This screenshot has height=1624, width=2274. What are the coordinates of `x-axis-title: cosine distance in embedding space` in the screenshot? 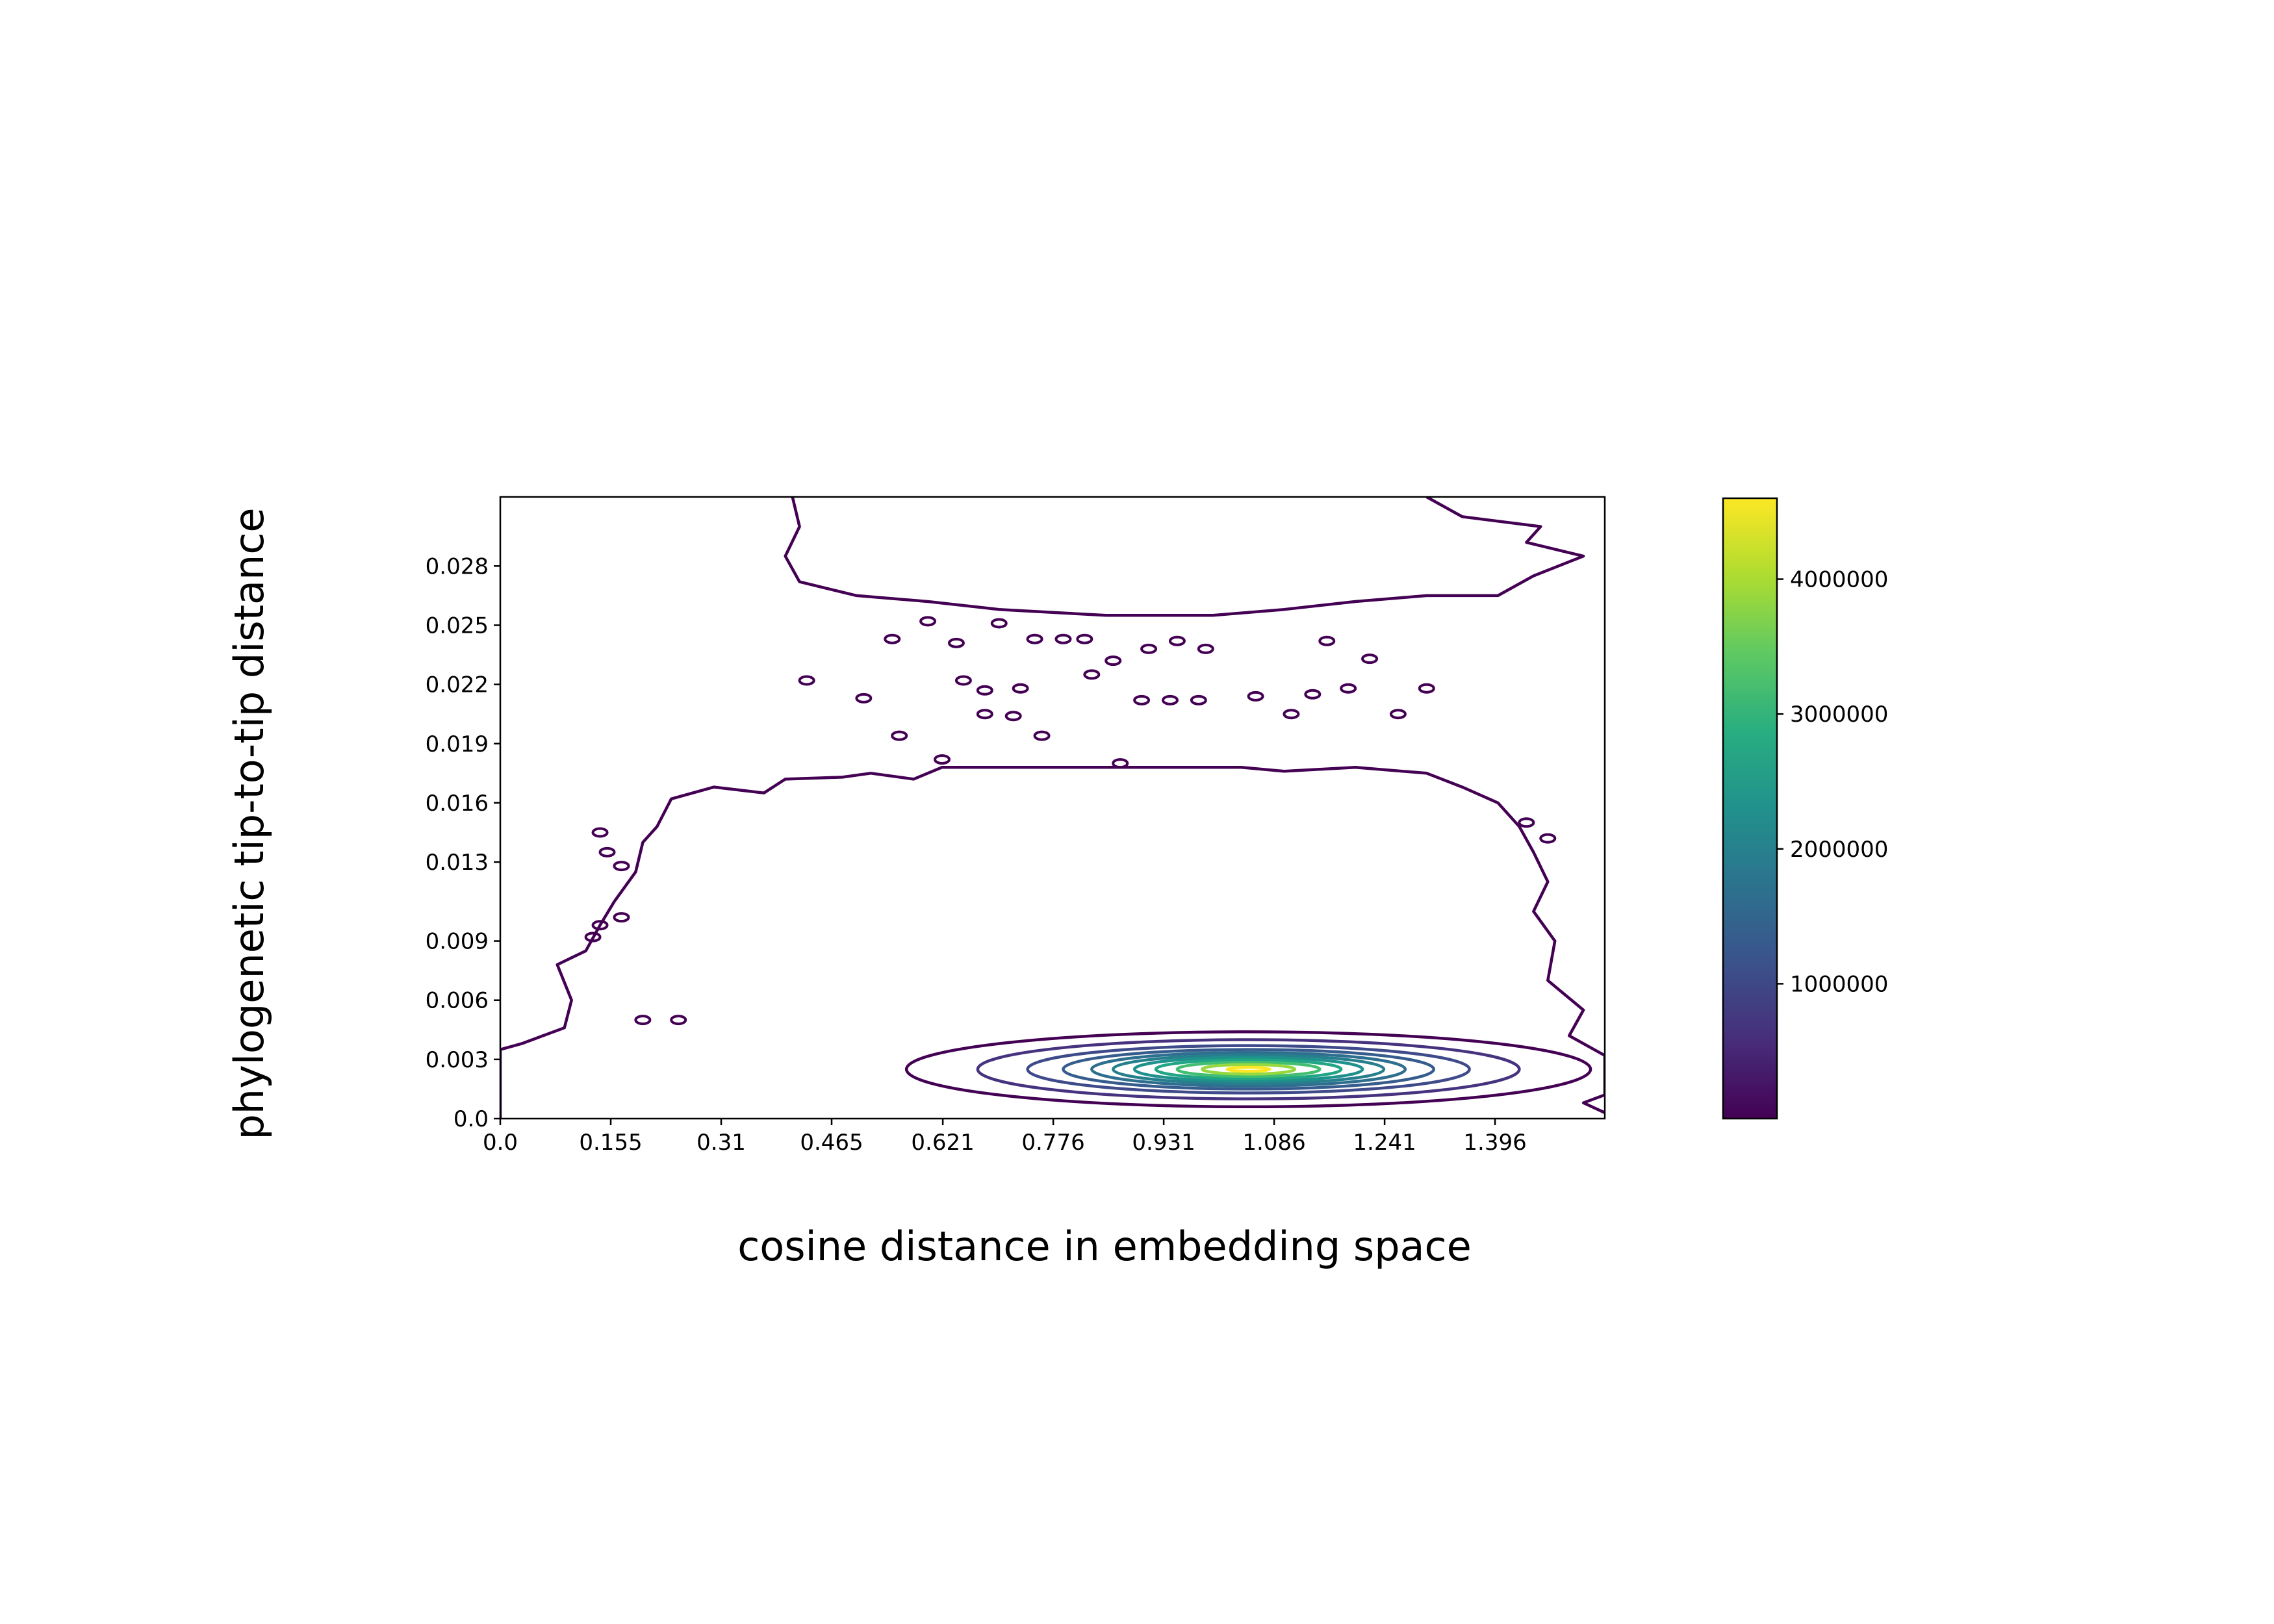 It's located at (1104, 1246).